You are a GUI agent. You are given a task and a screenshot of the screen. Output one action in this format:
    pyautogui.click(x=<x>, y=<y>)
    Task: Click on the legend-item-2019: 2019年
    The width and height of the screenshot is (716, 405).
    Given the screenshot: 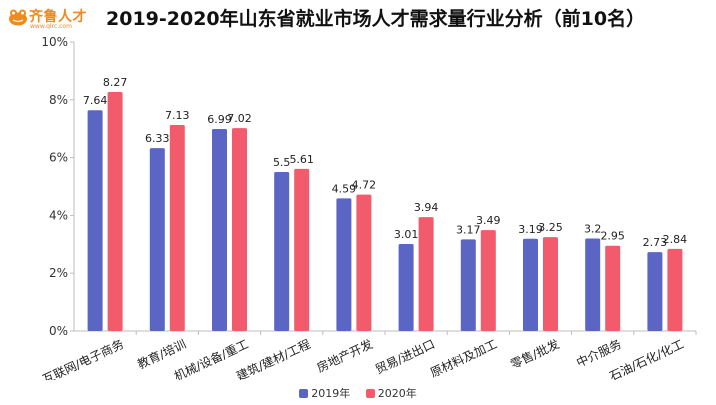 What is the action you would take?
    pyautogui.click(x=324, y=393)
    